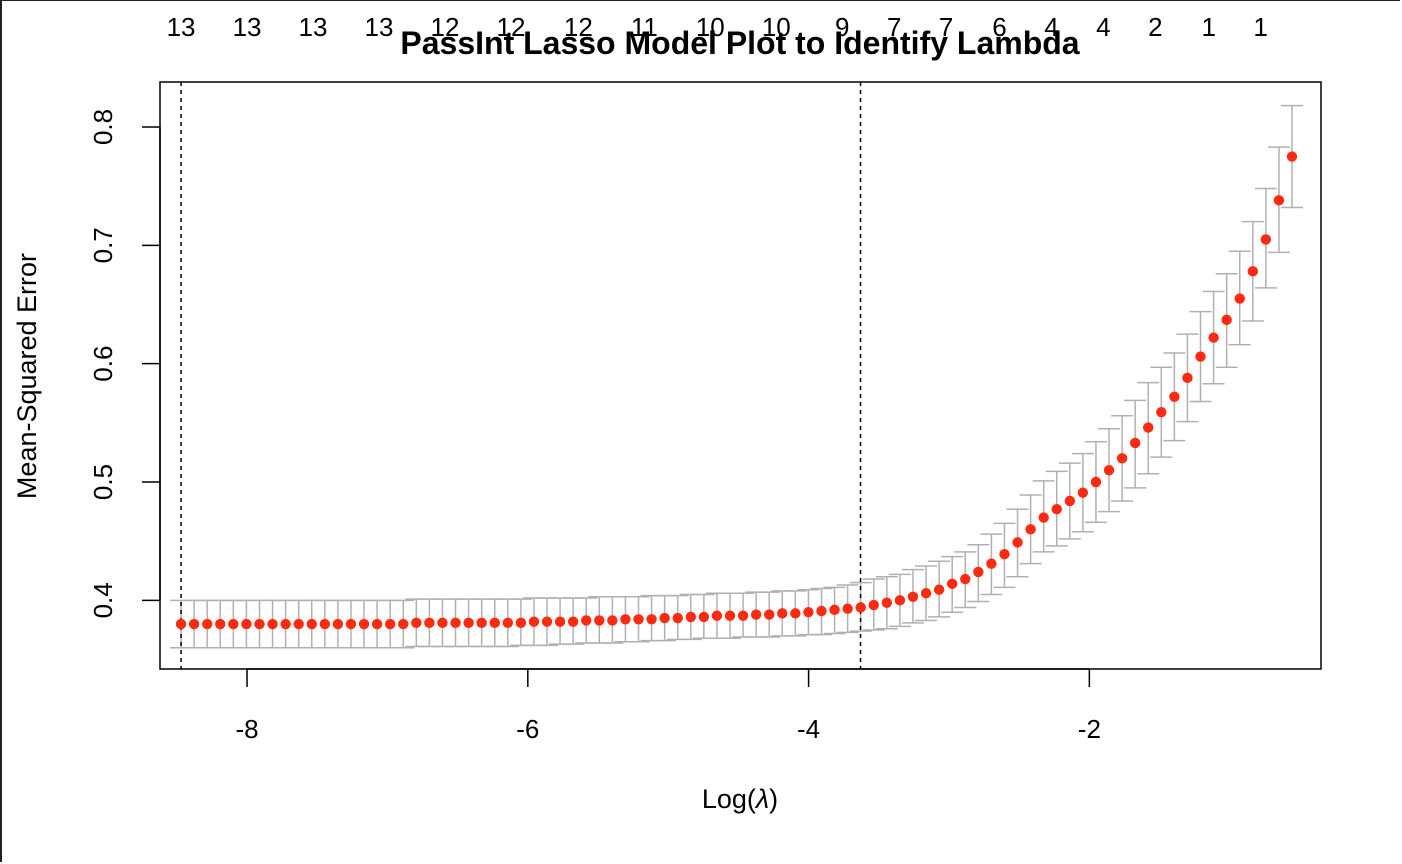 The image size is (1402, 864). What do you see at coordinates (842, 27) in the screenshot?
I see `top-count-label: 9` at bounding box center [842, 27].